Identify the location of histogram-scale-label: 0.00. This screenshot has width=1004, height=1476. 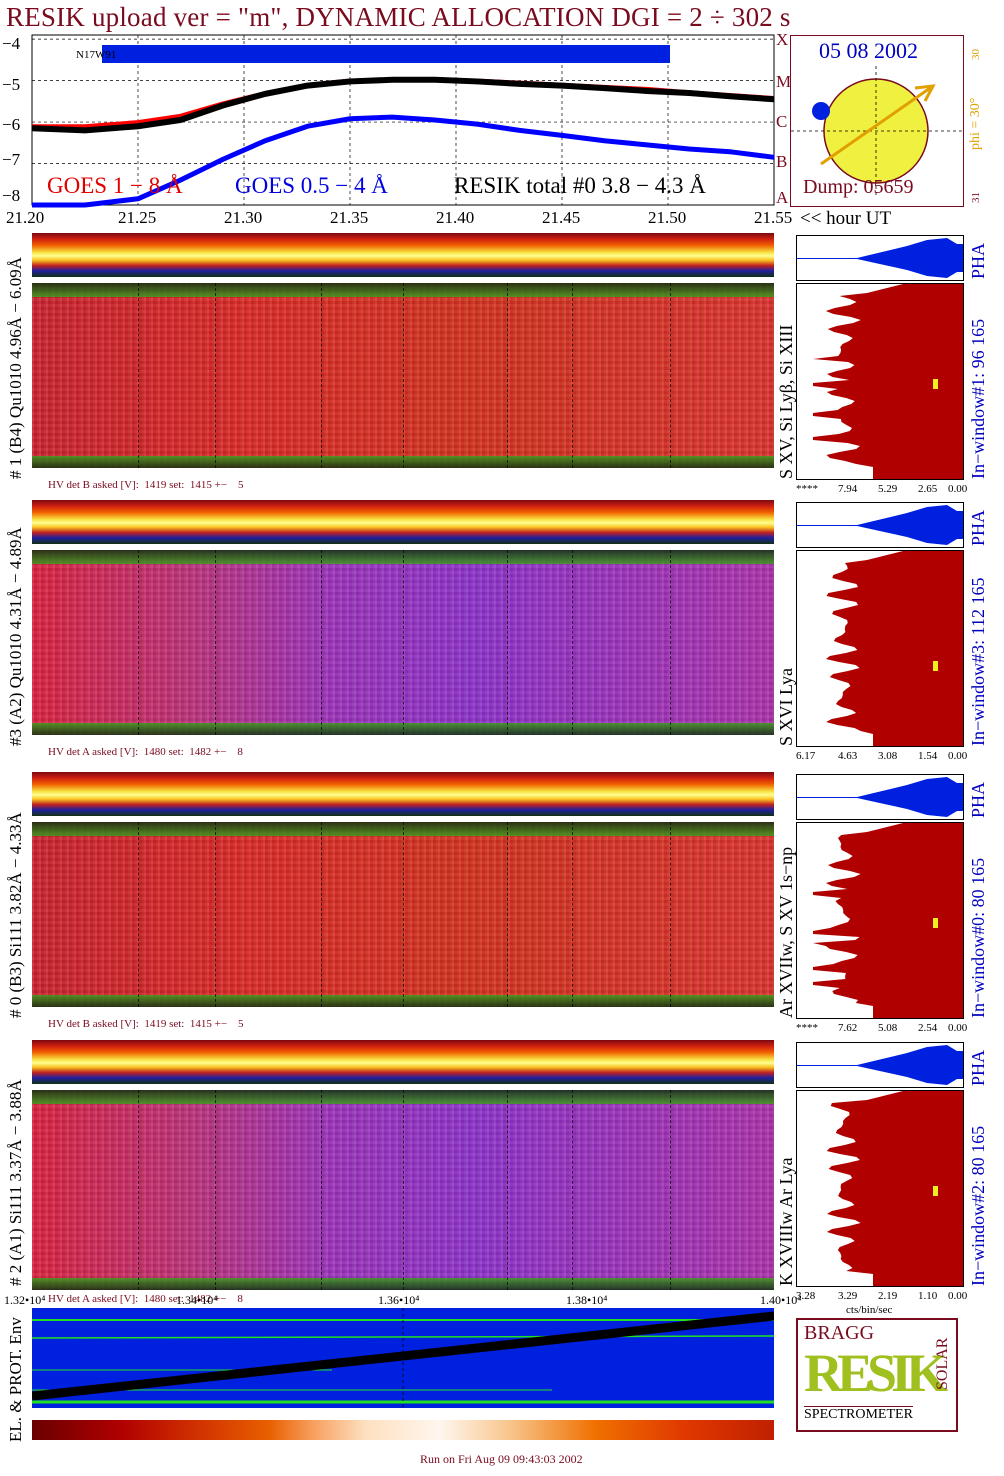
(958, 756).